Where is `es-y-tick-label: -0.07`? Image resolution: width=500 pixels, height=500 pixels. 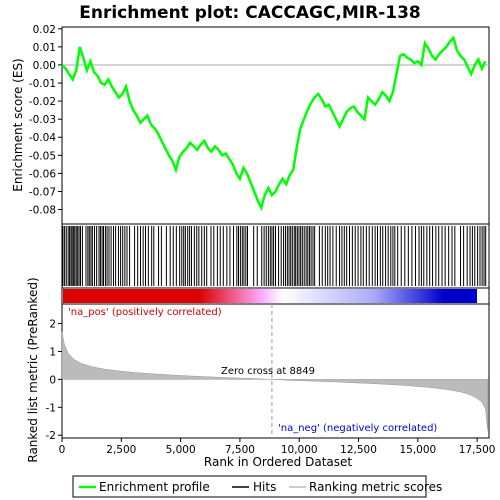
es-y-tick-label: -0.07 is located at coordinates (42, 192).